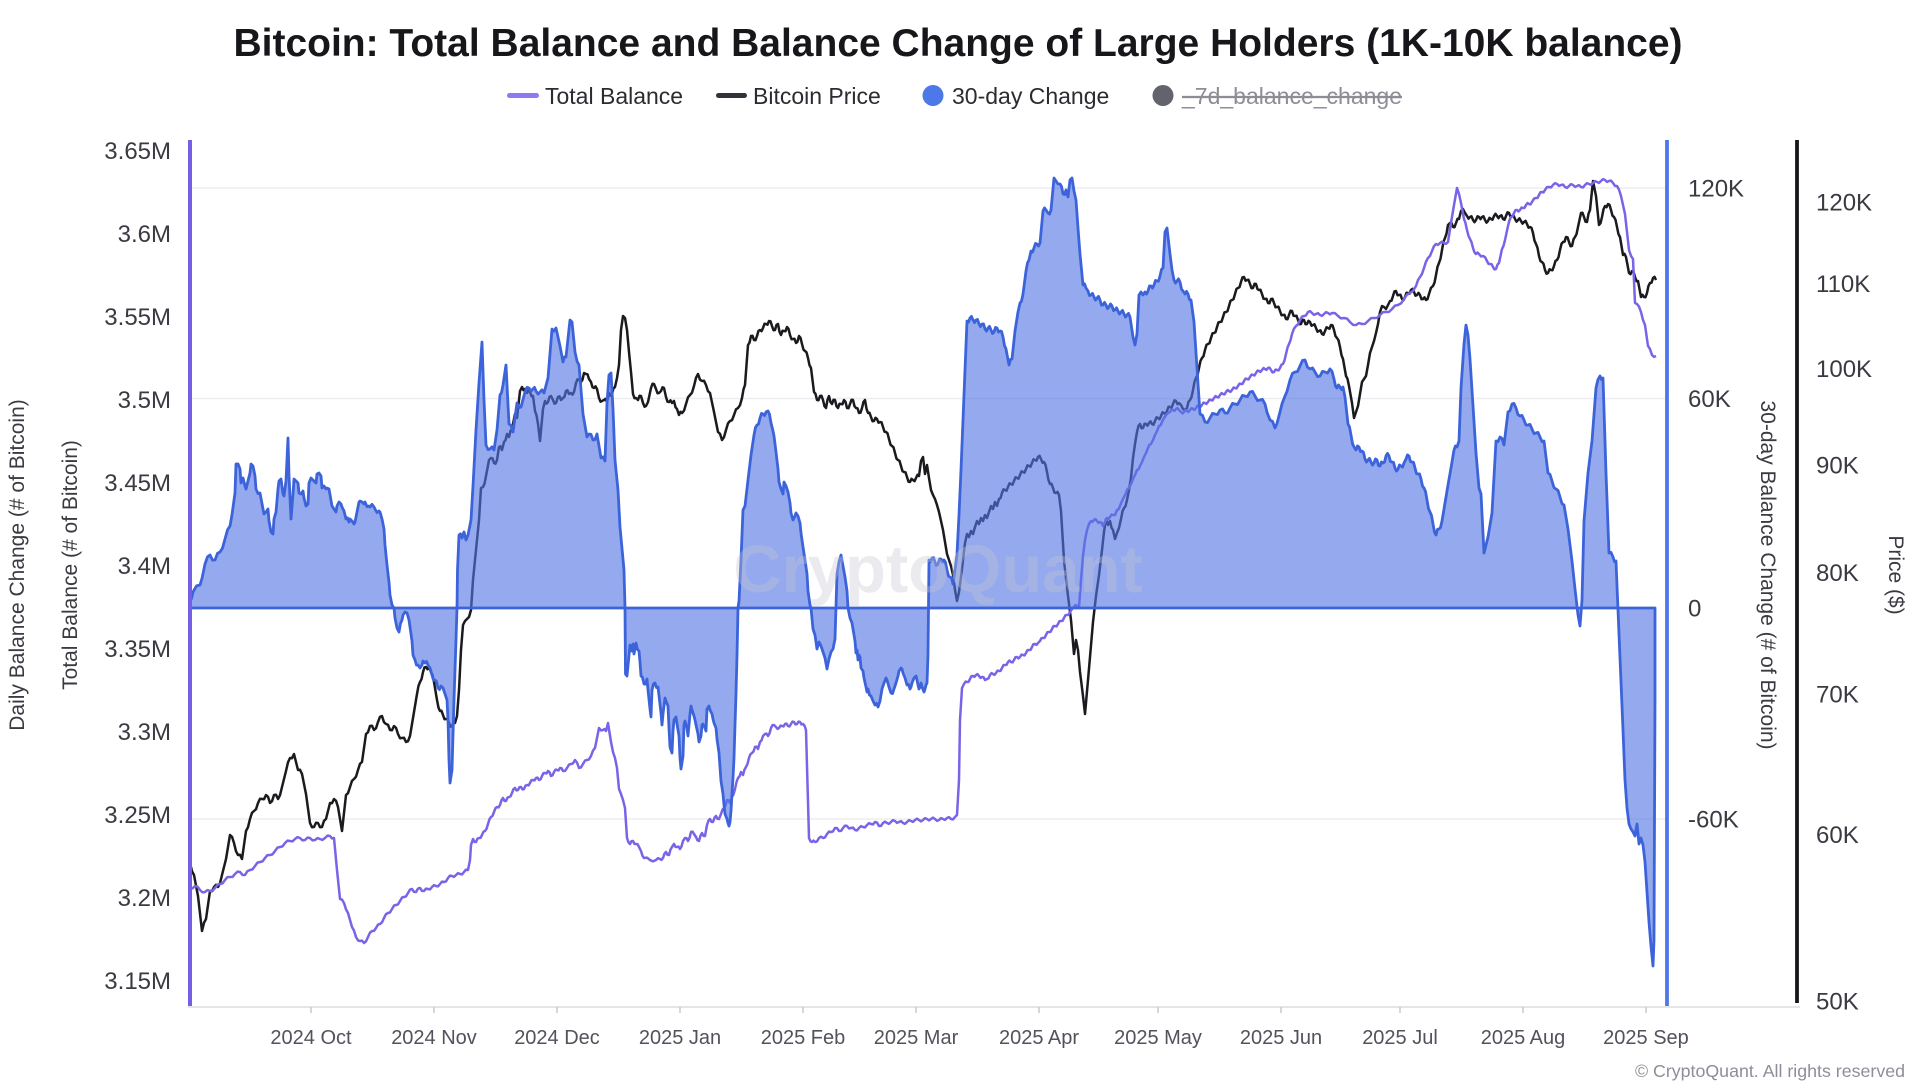 Image resolution: width=1916 pixels, height=1088 pixels. I want to click on svg-text: 110K, so click(1843, 284).